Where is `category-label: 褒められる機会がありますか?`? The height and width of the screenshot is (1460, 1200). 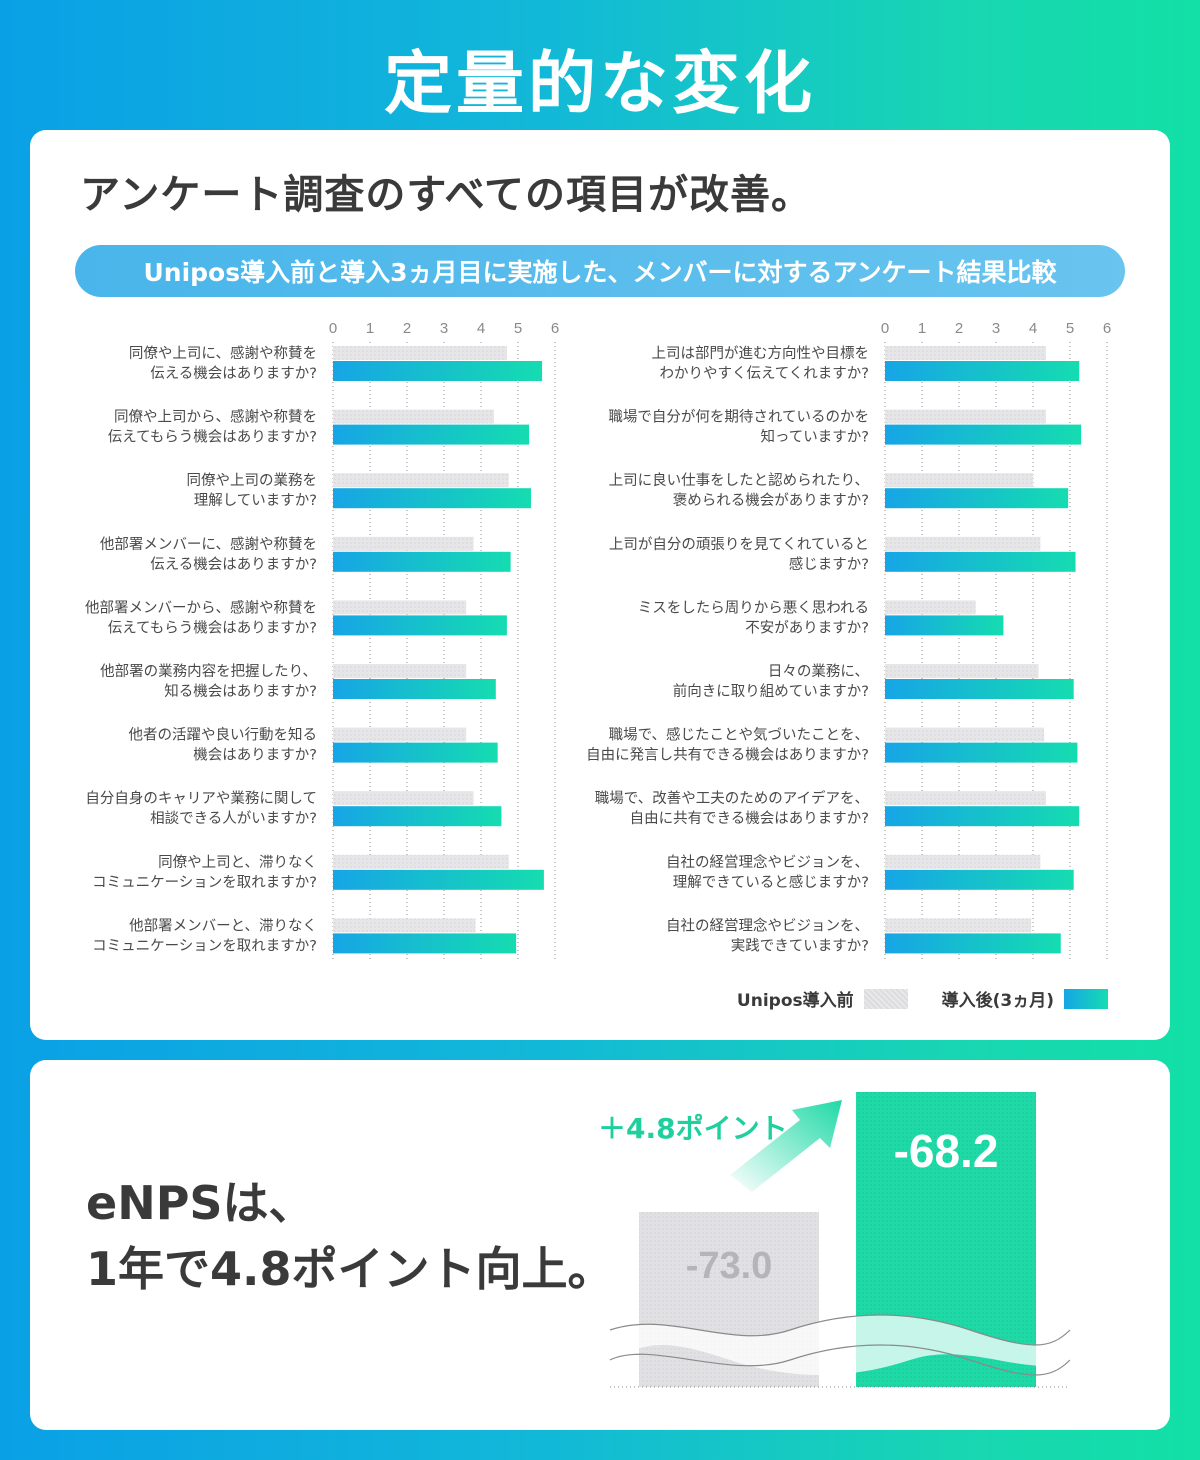 category-label: 褒められる機会がありますか? is located at coordinates (771, 500).